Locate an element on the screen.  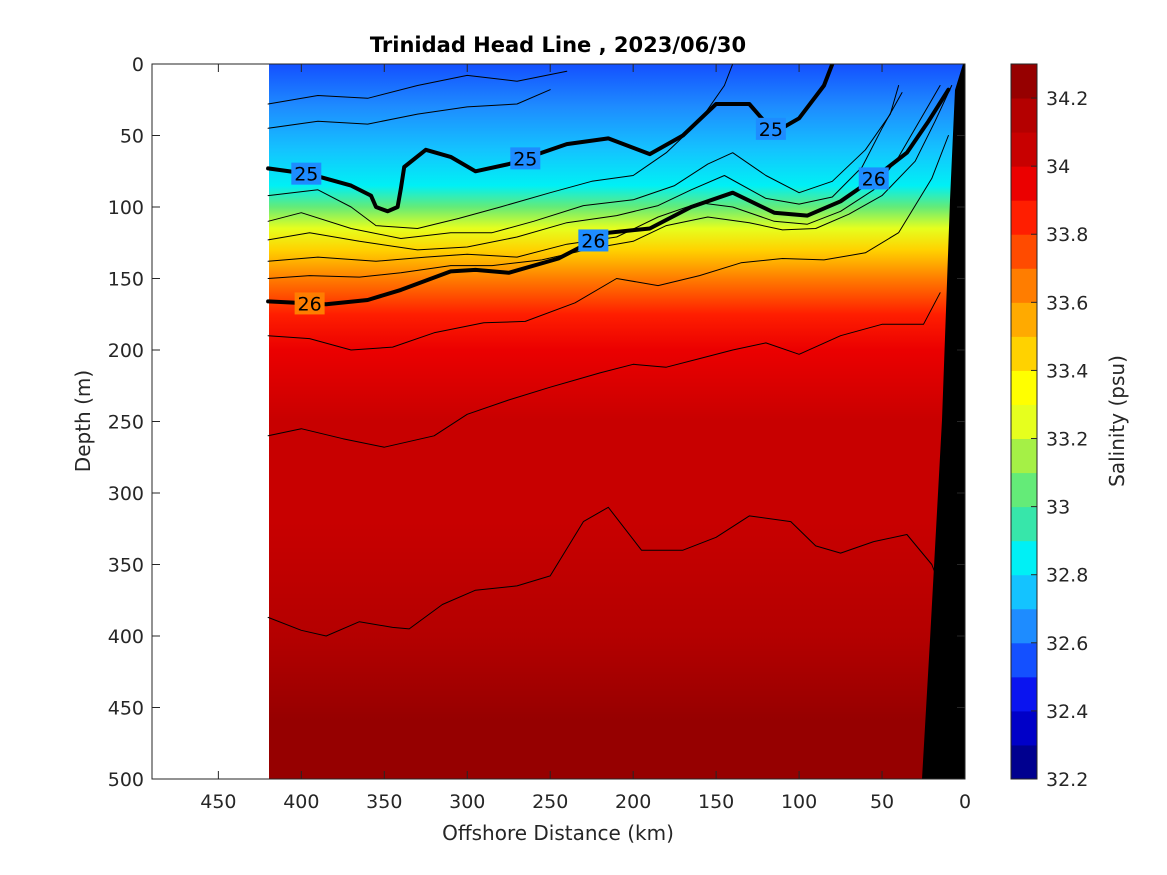
x-tick-label: 250 is located at coordinates (550, 802).